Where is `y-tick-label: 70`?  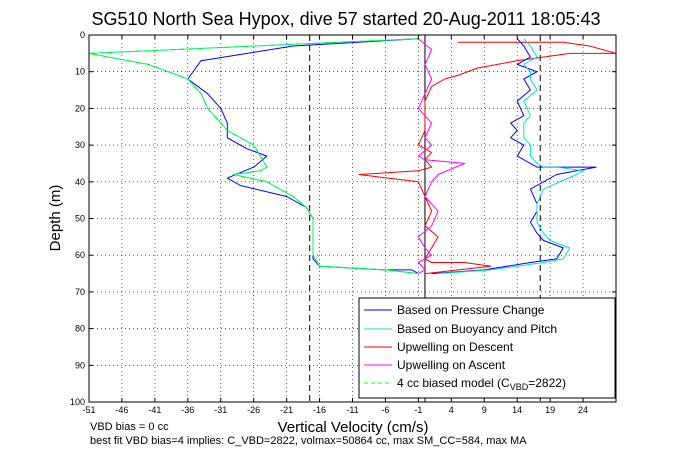 y-tick-label: 70 is located at coordinates (80, 292).